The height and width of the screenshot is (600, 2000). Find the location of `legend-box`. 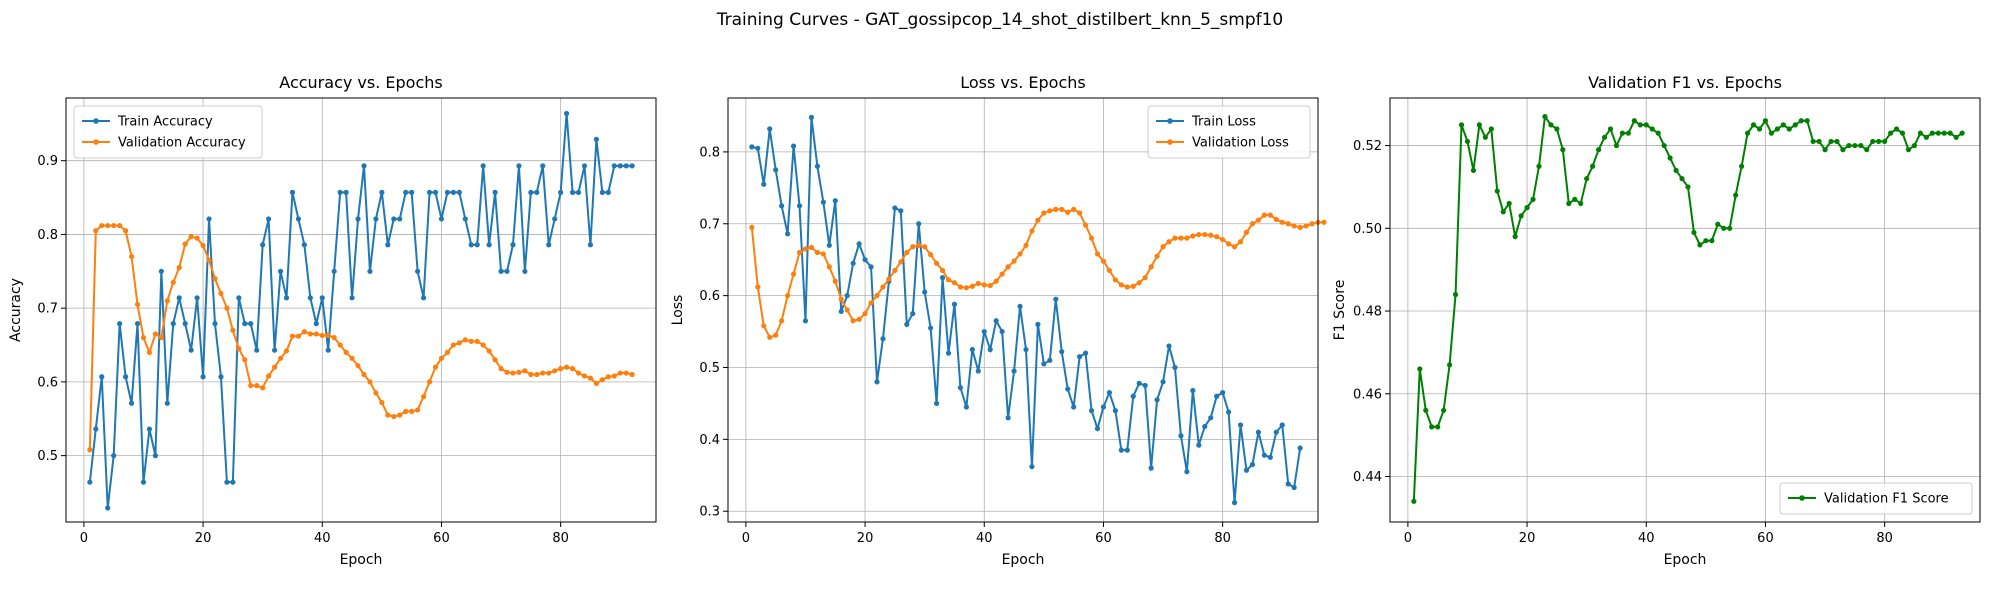

legend-box is located at coordinates (1229, 132).